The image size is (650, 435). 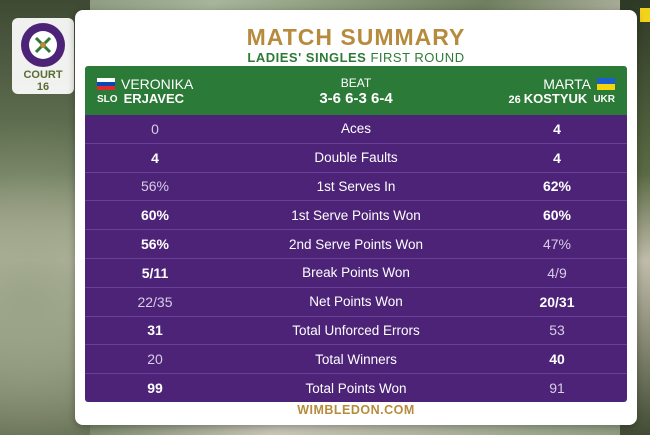 I want to click on stat-label: 1st Serve Points Won, so click(x=356, y=215).